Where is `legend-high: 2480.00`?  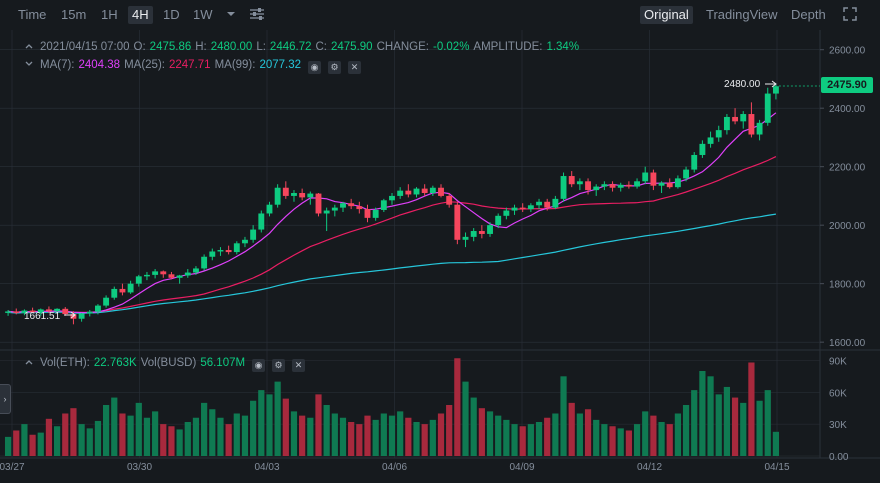 legend-high: 2480.00 is located at coordinates (231, 47).